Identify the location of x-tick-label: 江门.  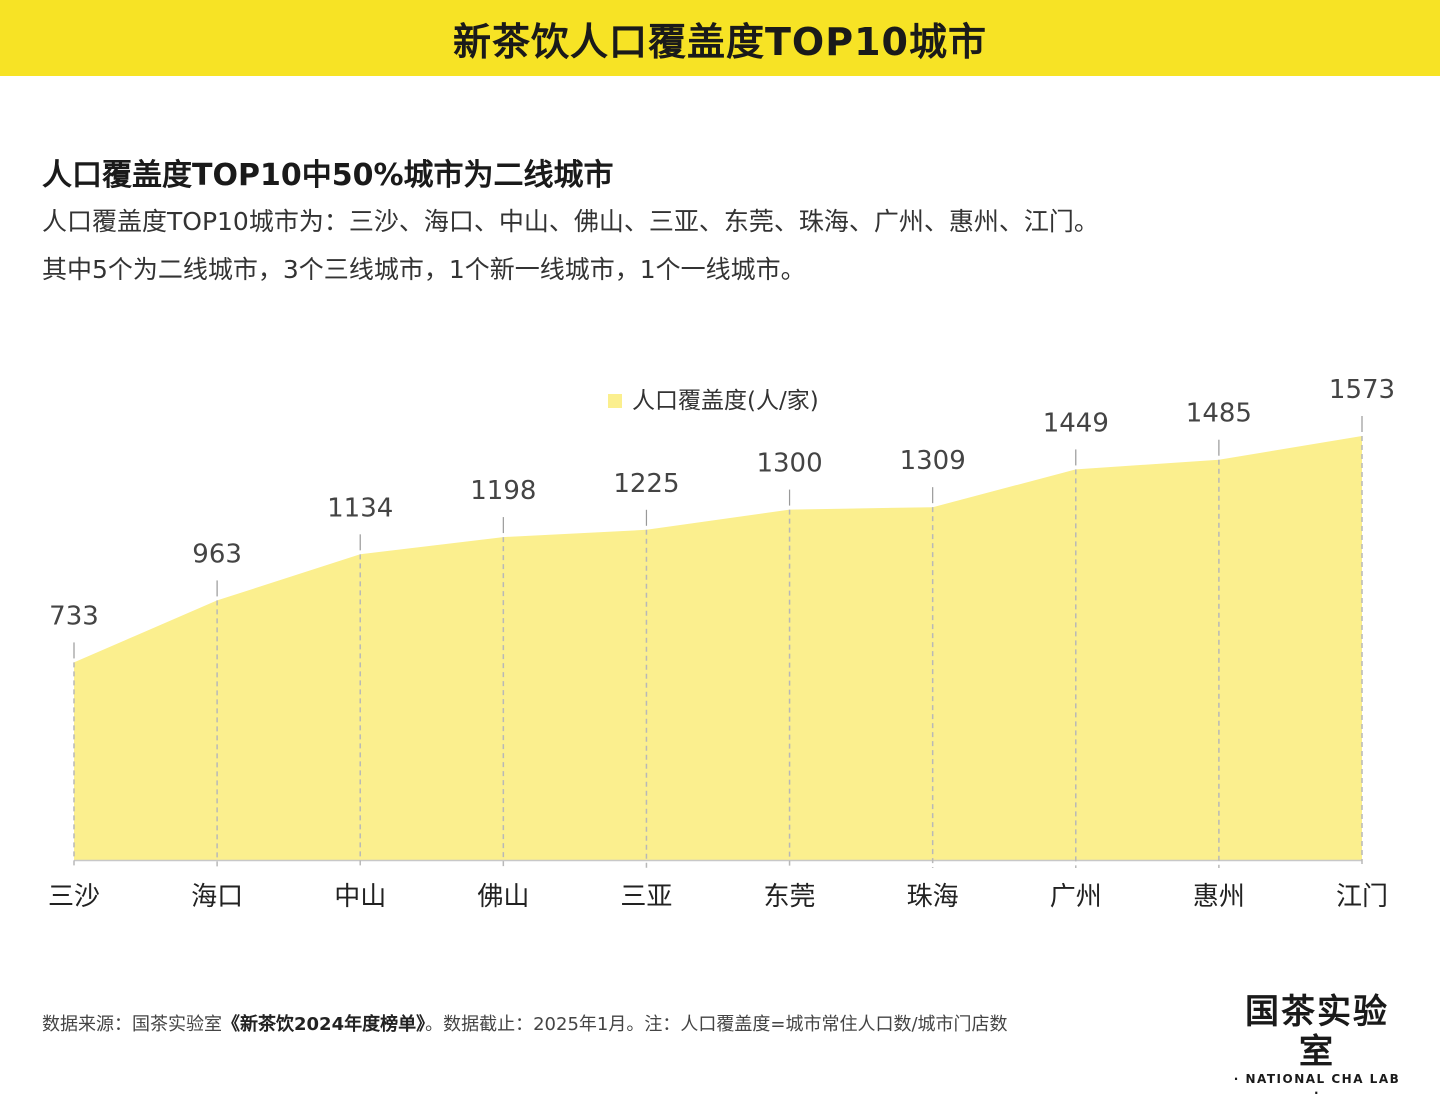
(1362, 897).